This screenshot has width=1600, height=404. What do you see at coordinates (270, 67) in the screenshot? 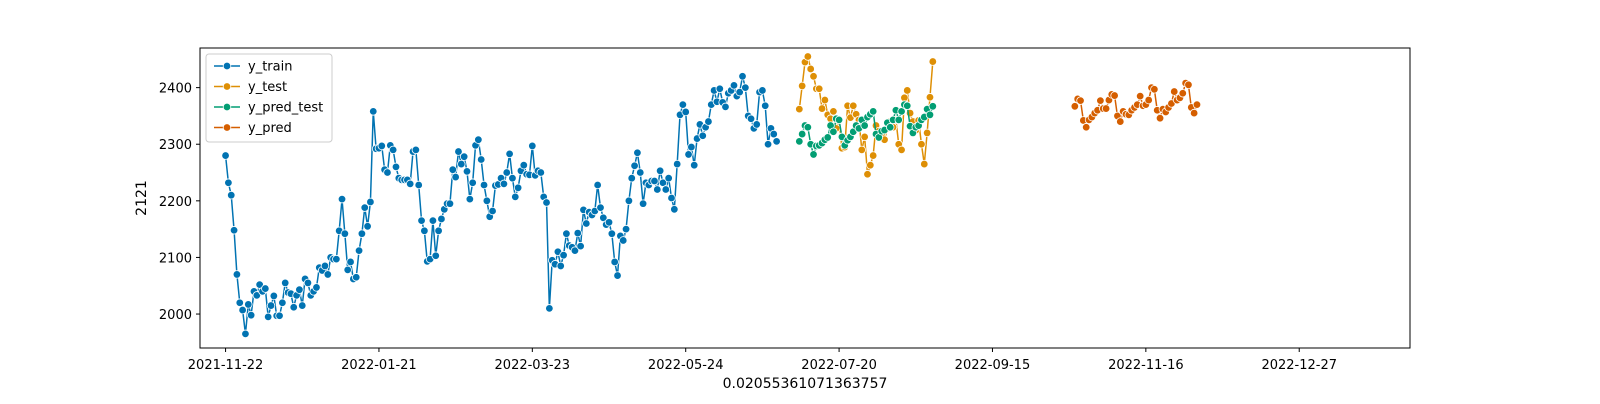
I see `legend-label: y_train` at bounding box center [270, 67].